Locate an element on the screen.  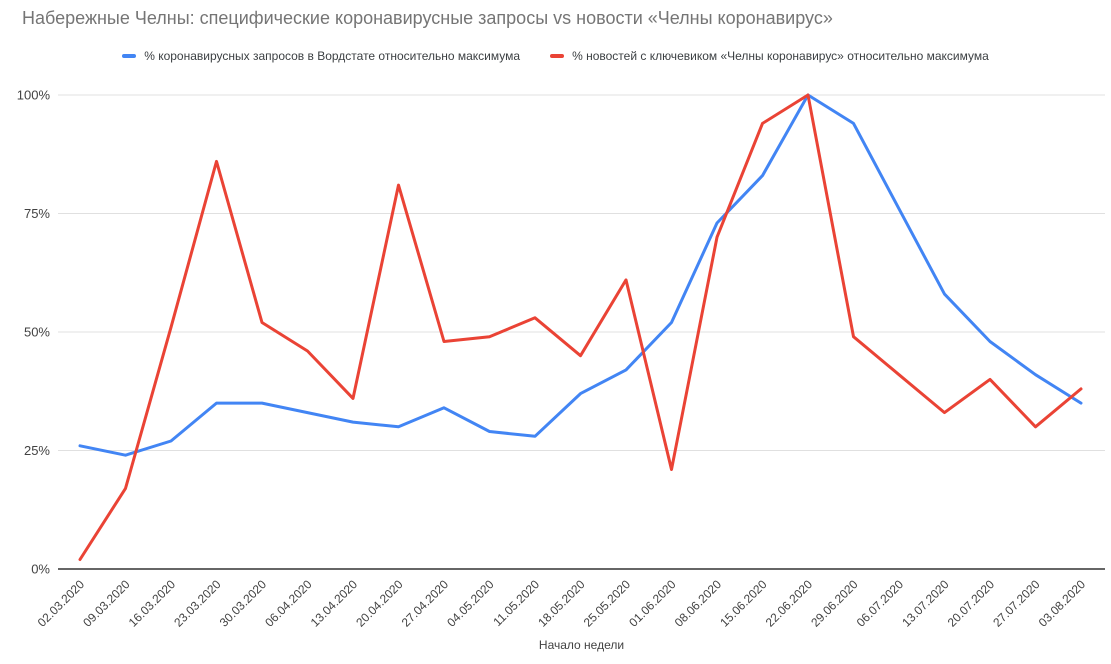
x-tick-label: 30.03.2020 is located at coordinates (243, 603).